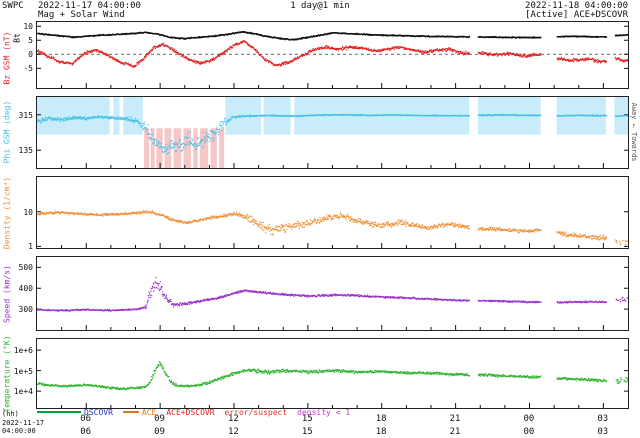 Image resolution: width=640 pixels, height=438 pixels. I want to click on y-tick-label: 1e+4, so click(23, 392).